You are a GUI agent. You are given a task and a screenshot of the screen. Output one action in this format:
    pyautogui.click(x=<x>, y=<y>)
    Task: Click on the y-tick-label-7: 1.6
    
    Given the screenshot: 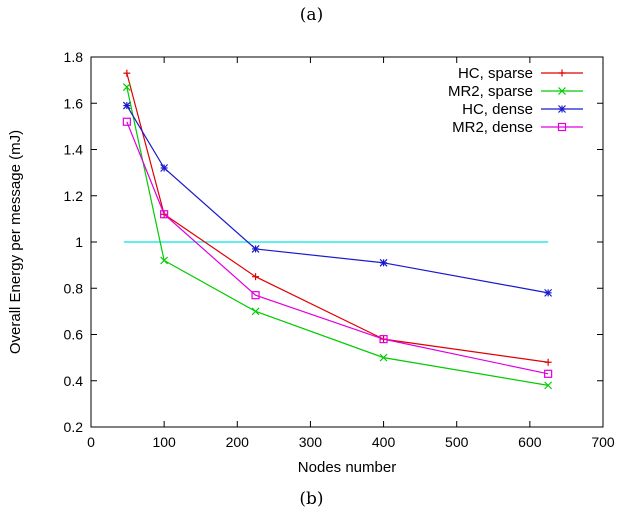 What is the action you would take?
    pyautogui.click(x=74, y=103)
    